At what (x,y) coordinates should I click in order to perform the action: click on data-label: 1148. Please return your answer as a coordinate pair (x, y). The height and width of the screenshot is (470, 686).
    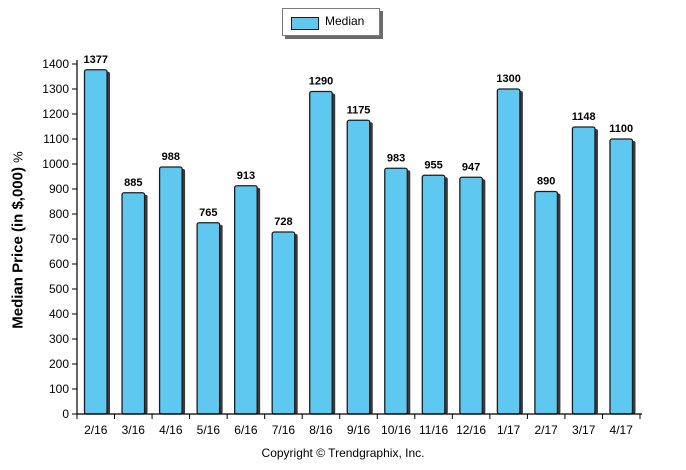
    Looking at the image, I should click on (584, 117).